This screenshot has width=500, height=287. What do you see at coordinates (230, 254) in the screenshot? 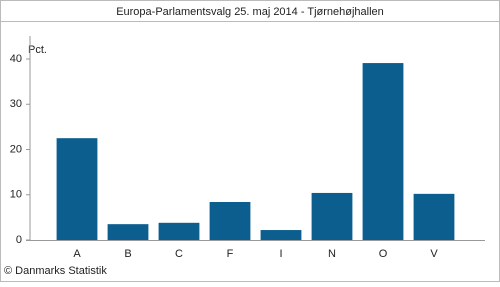
I see `x-tick-label: F` at bounding box center [230, 254].